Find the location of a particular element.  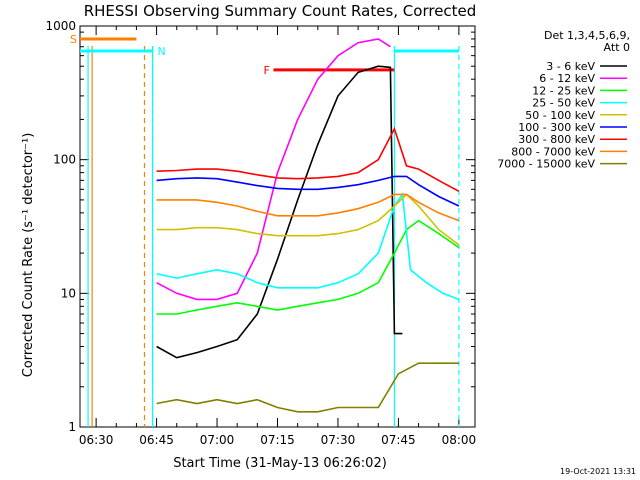

y-tick-label: 10 is located at coordinates (68, 293).